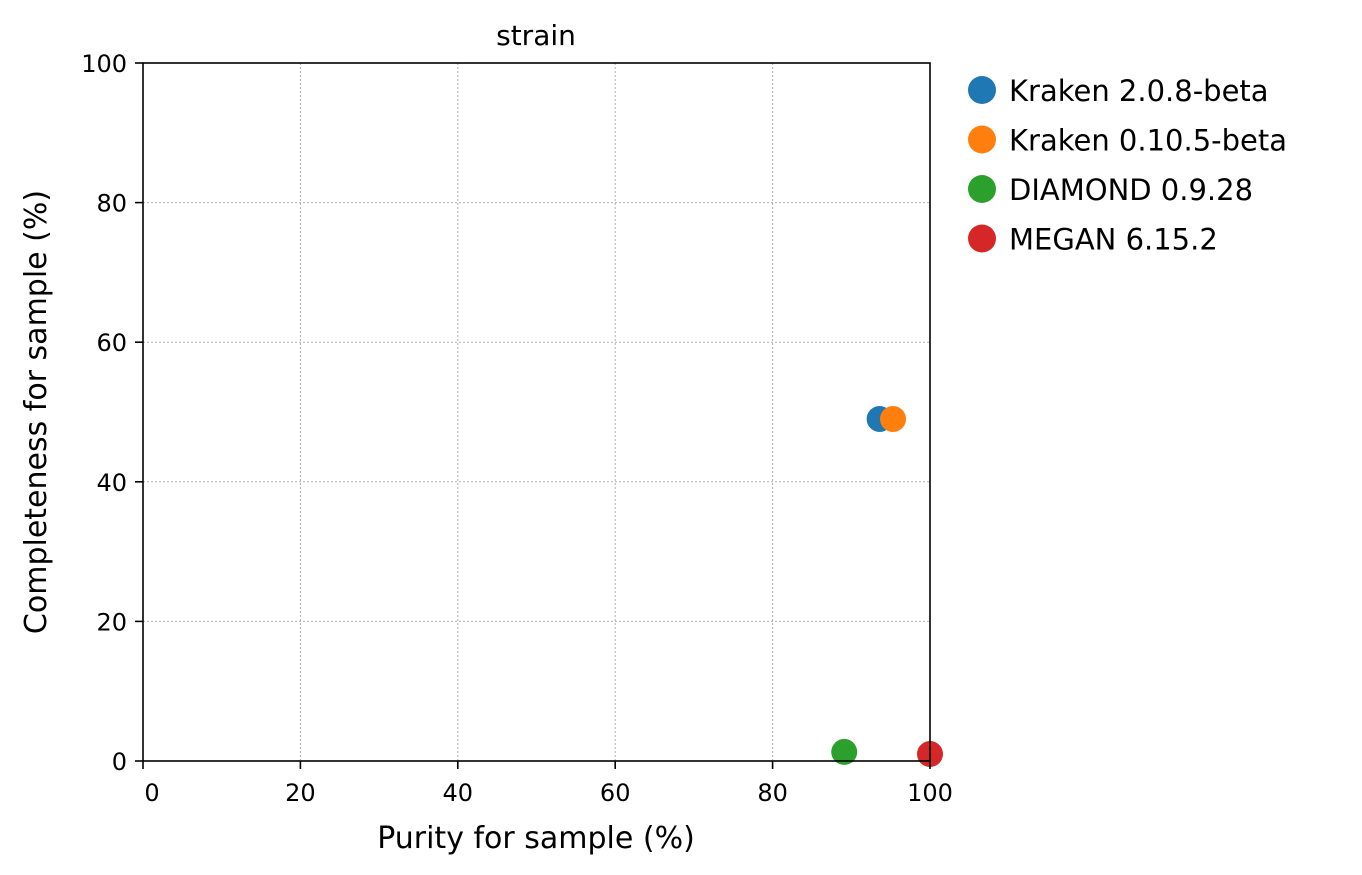  Describe the element at coordinates (772, 793) in the screenshot. I see `x-tick-label: 80` at that location.